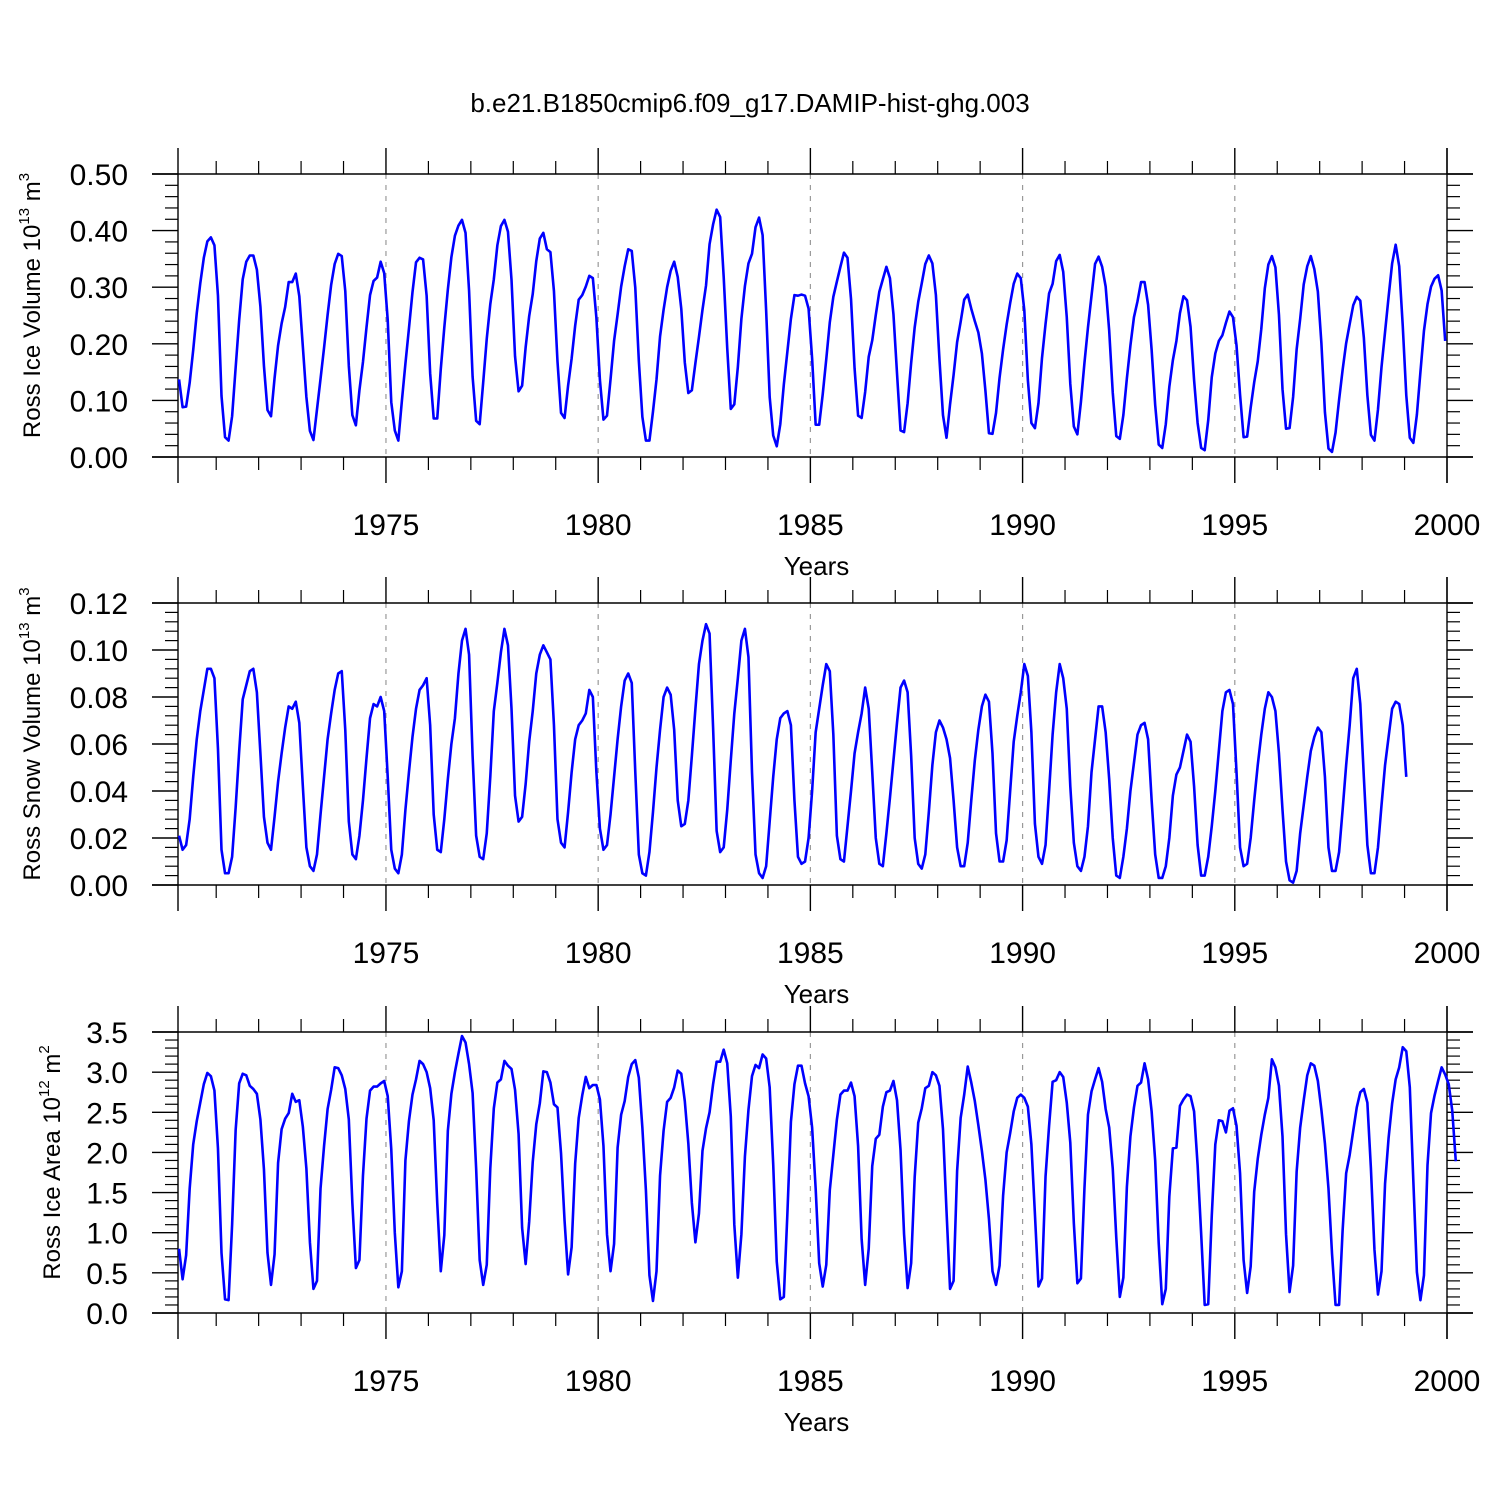 The height and width of the screenshot is (1500, 1500). Describe the element at coordinates (44, 1049) in the screenshot. I see `y-label-unit-exponent: 2` at that location.